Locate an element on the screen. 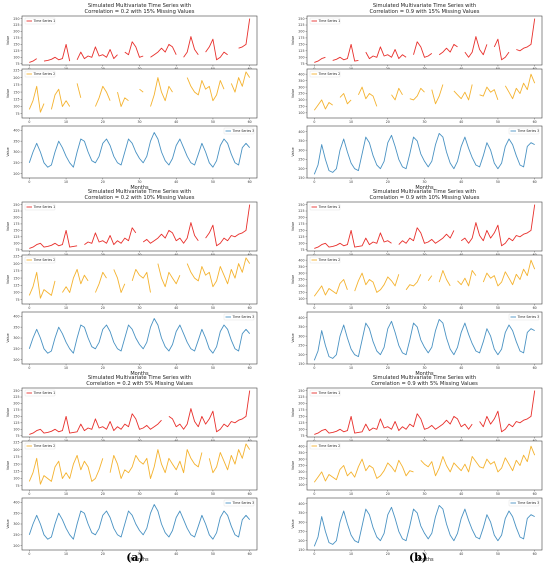 The width and height of the screenshot is (550, 569). y-tick-label: 75 is located at coordinates (302, 64).